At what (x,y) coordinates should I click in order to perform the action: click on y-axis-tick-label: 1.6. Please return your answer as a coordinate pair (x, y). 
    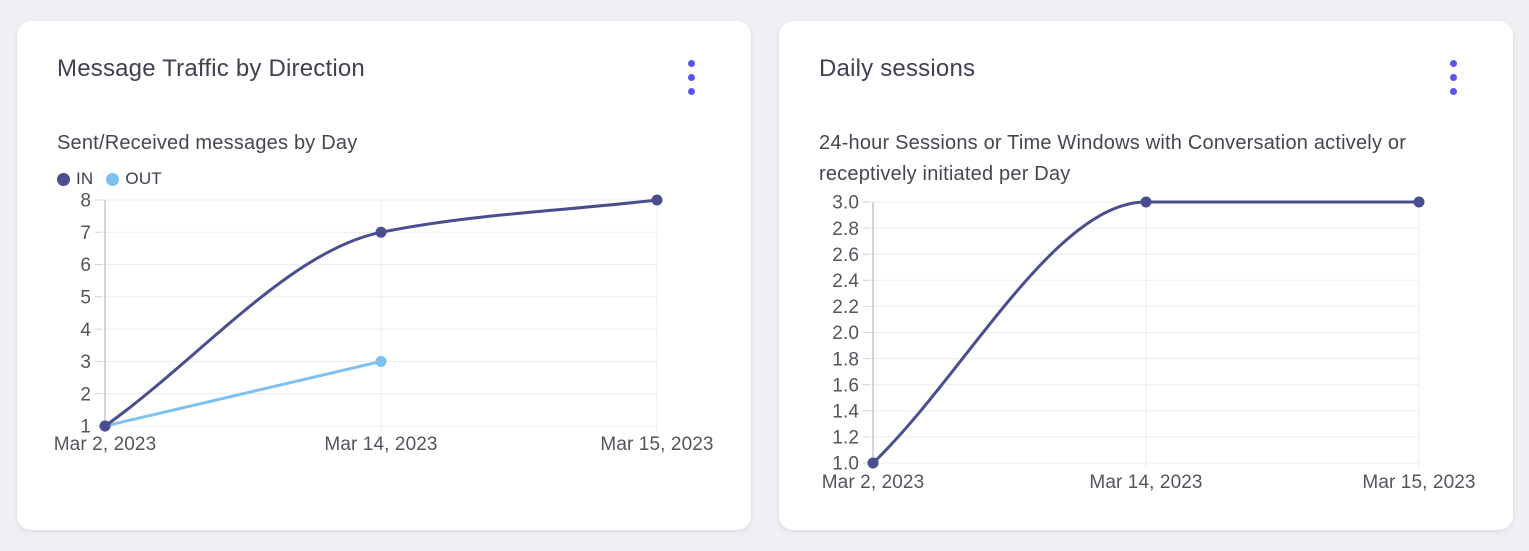
    Looking at the image, I should click on (845, 385).